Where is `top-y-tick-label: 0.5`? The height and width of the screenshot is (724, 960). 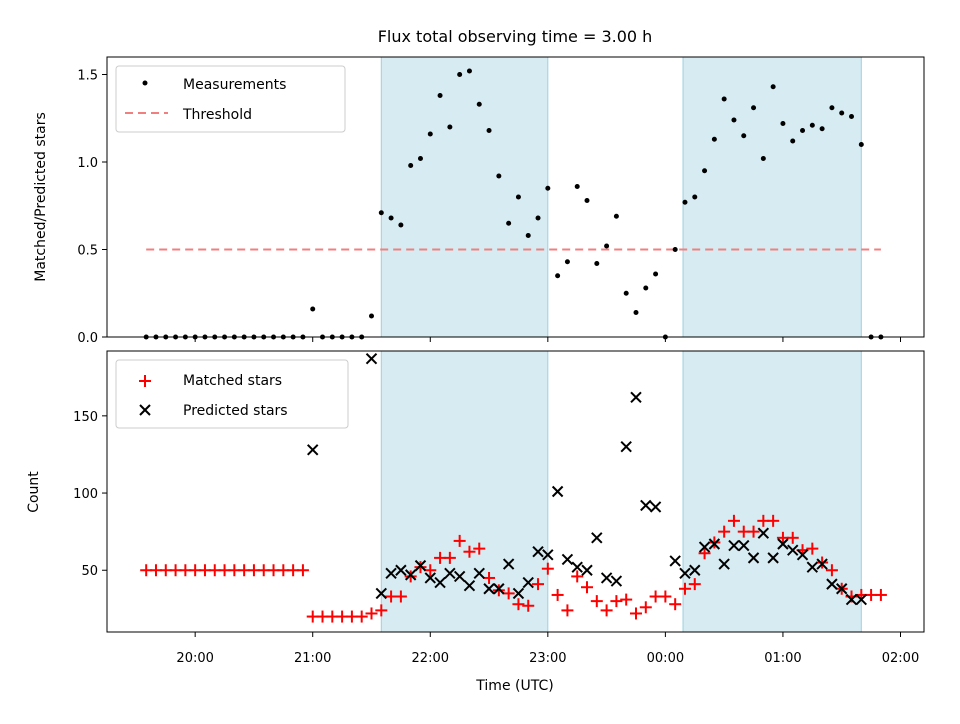
top-y-tick-label: 0.5 is located at coordinates (87, 251).